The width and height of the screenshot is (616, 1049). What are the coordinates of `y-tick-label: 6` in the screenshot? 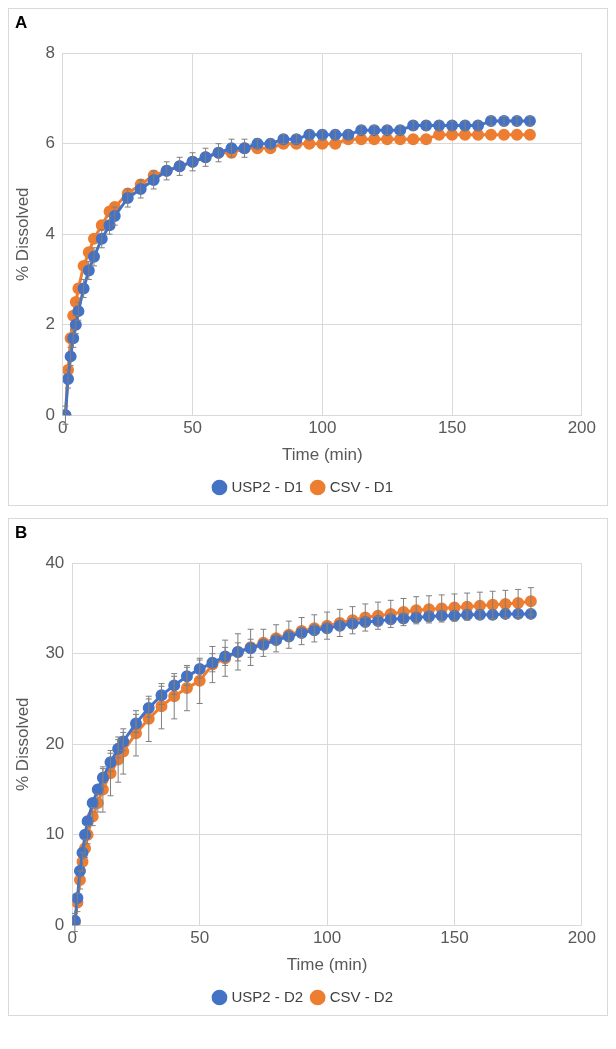 It's located at (50, 143).